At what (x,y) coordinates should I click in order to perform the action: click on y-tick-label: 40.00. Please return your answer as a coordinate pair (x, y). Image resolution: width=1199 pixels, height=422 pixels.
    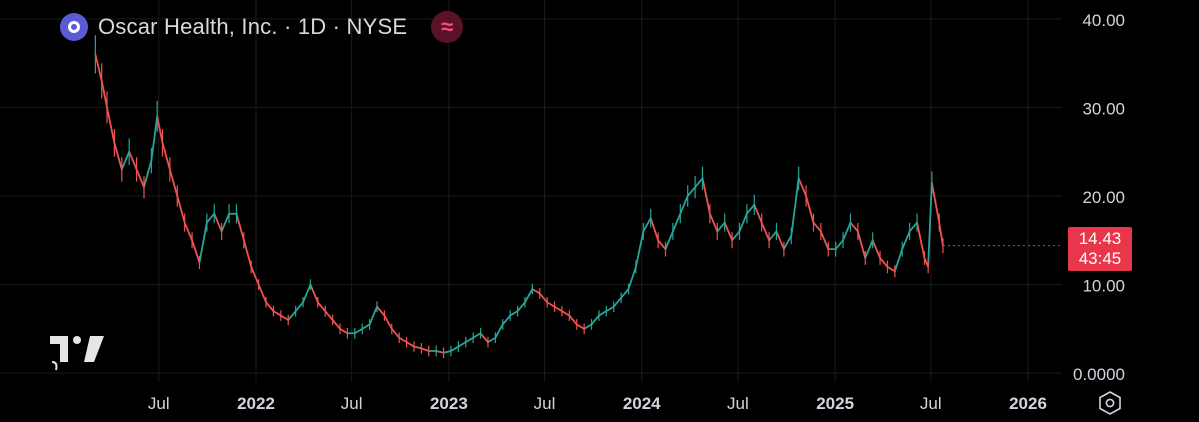
    Looking at the image, I should click on (1103, 20).